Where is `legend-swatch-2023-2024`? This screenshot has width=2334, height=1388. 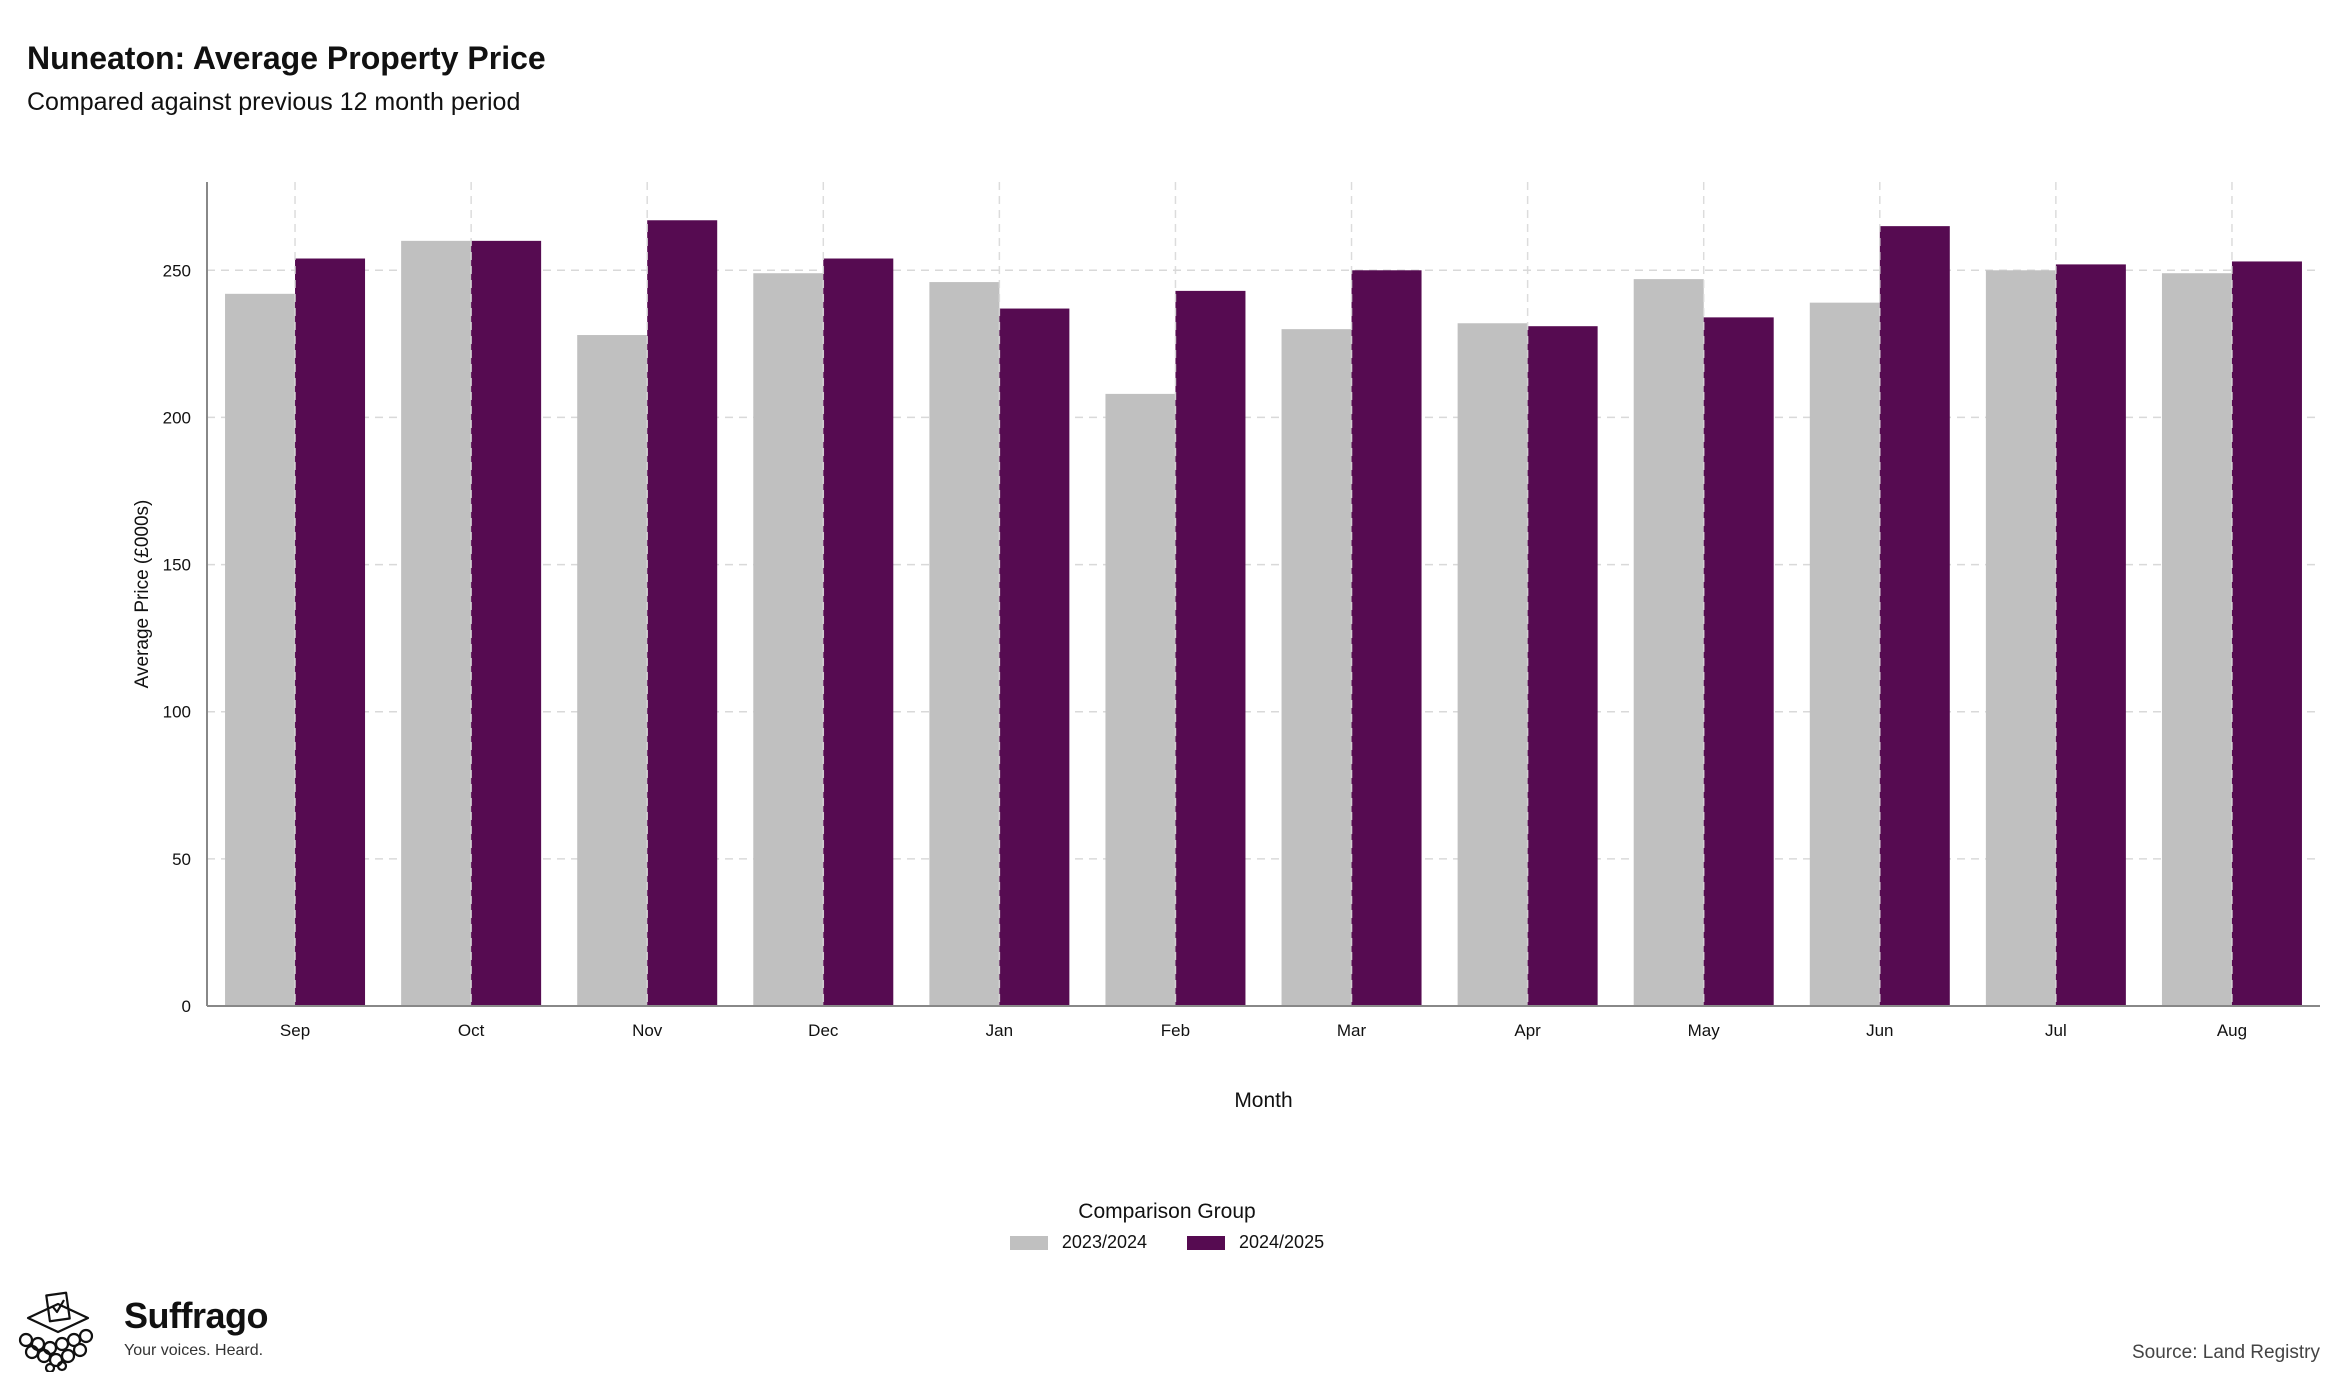 legend-swatch-2023-2024 is located at coordinates (1028, 1242).